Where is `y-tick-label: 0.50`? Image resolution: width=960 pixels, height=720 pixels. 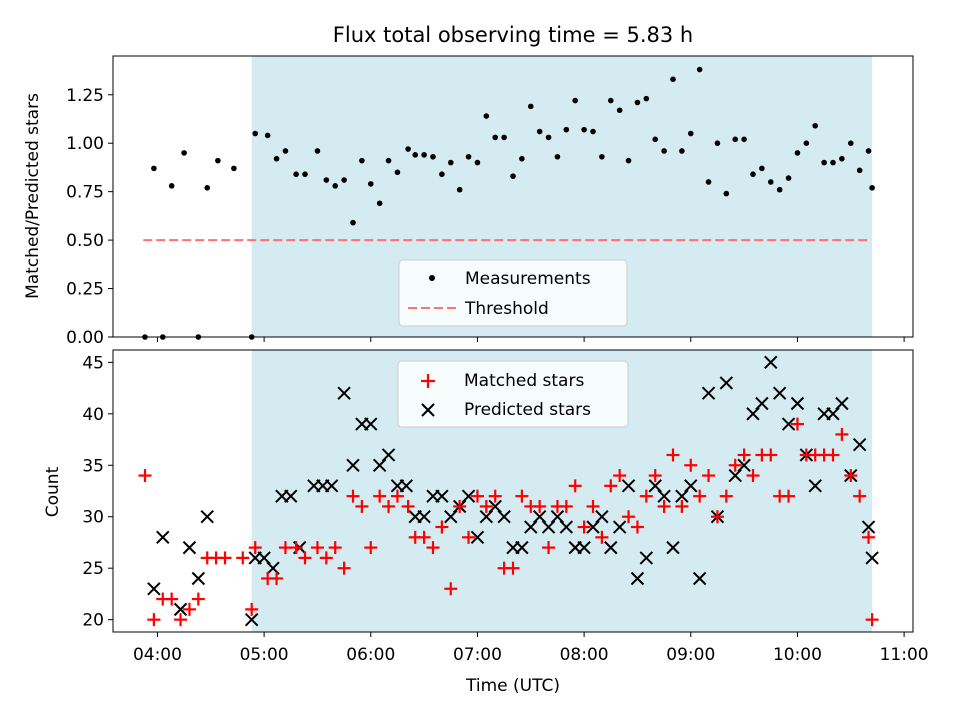
y-tick-label: 0.50 is located at coordinates (85, 241).